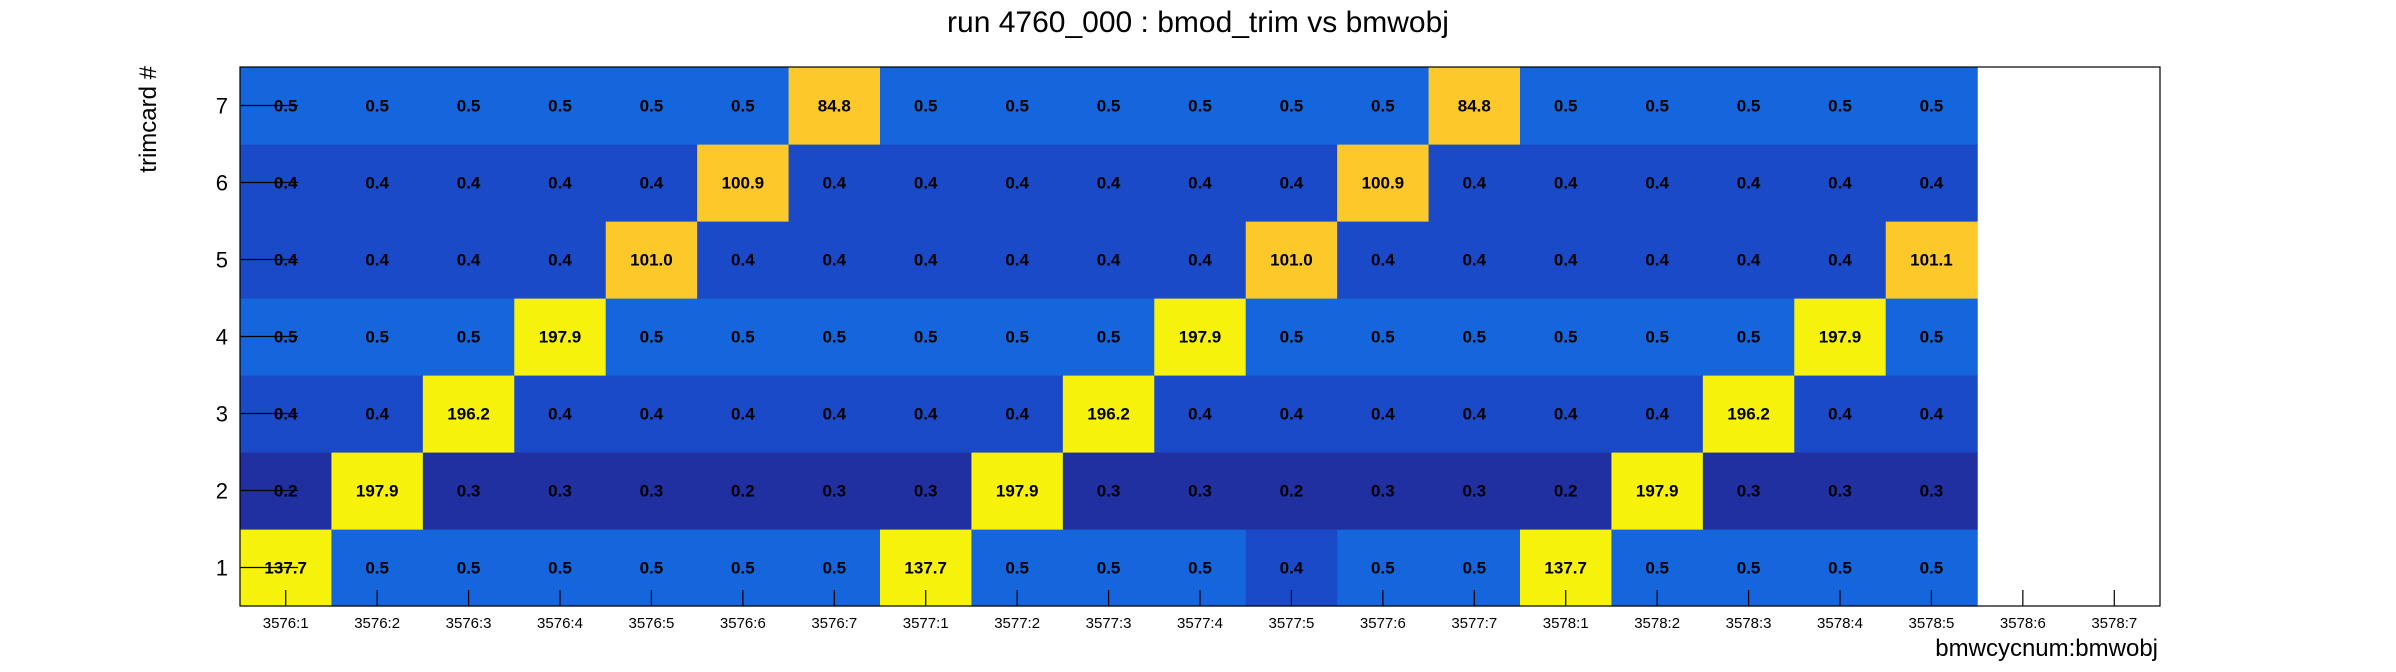  I want to click on y-tick-label: 4, so click(222, 337).